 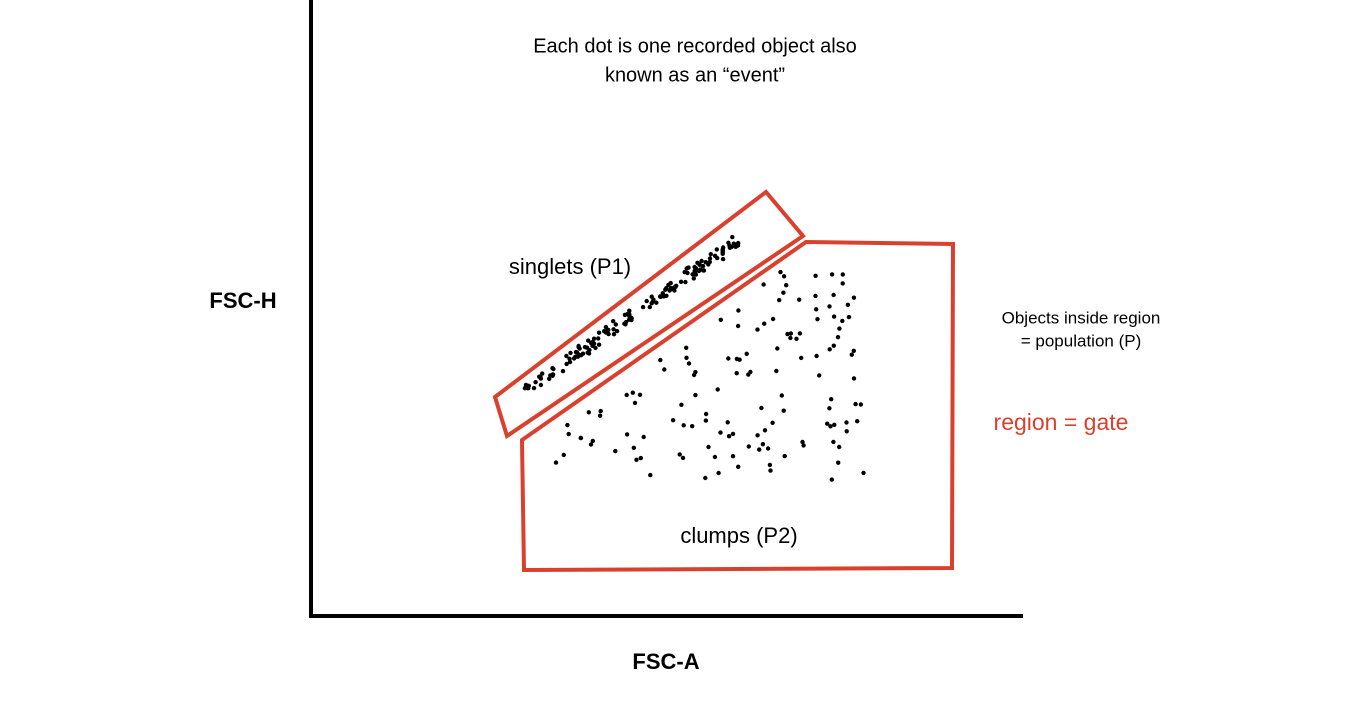 What do you see at coordinates (695, 75) in the screenshot?
I see `annotation-line: known as an “event”` at bounding box center [695, 75].